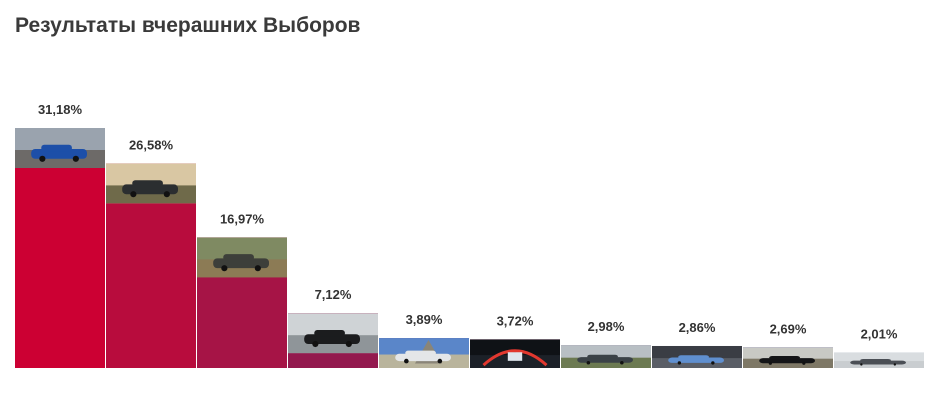 This screenshot has height=411, width=950. I want to click on bar-group: 2,86%, so click(697, 344).